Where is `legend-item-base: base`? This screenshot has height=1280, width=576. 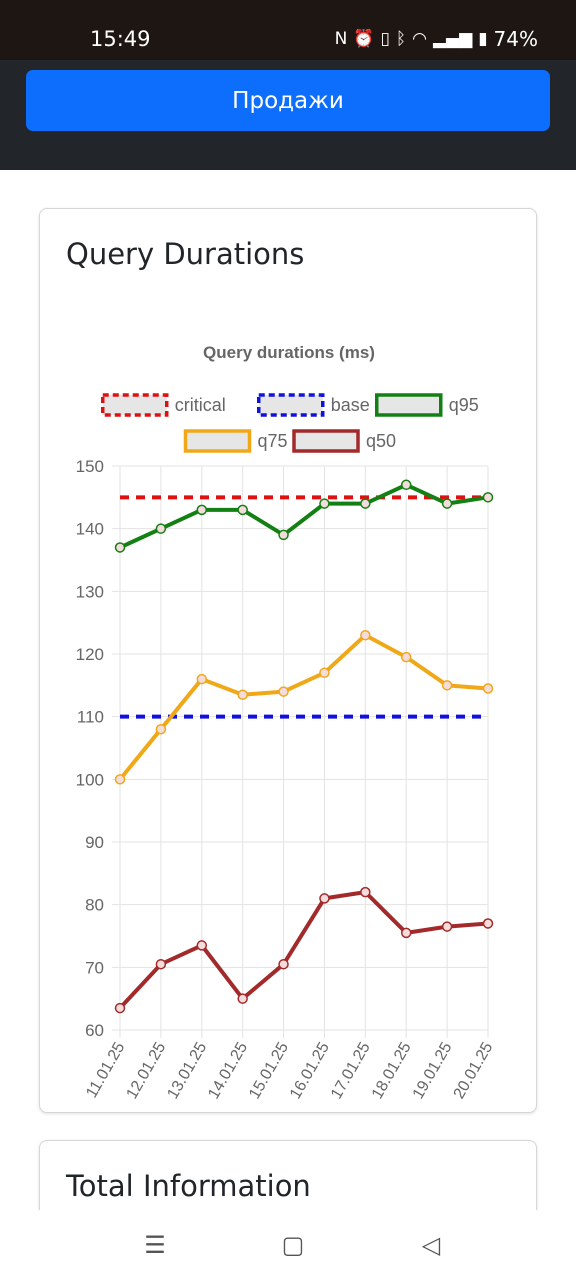
legend-item-base: base is located at coordinates (313, 405).